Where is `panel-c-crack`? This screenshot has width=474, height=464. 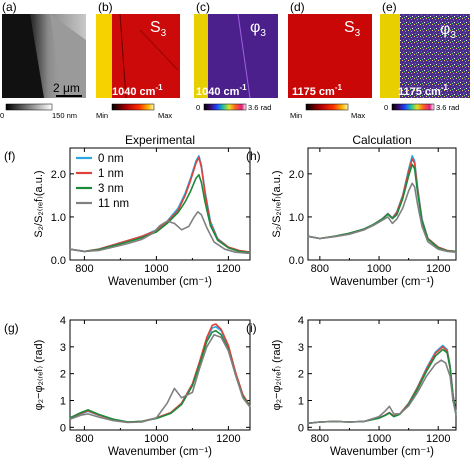 panel-c-crack is located at coordinates (244, 56).